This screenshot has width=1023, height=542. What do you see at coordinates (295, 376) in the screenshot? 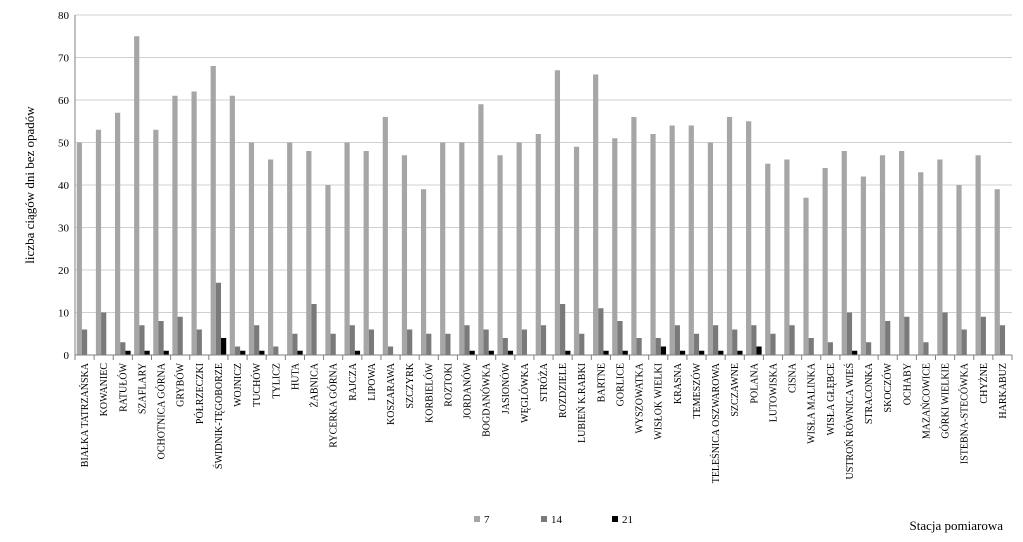
I see `x-tick-label: HUTA` at bounding box center [295, 376].